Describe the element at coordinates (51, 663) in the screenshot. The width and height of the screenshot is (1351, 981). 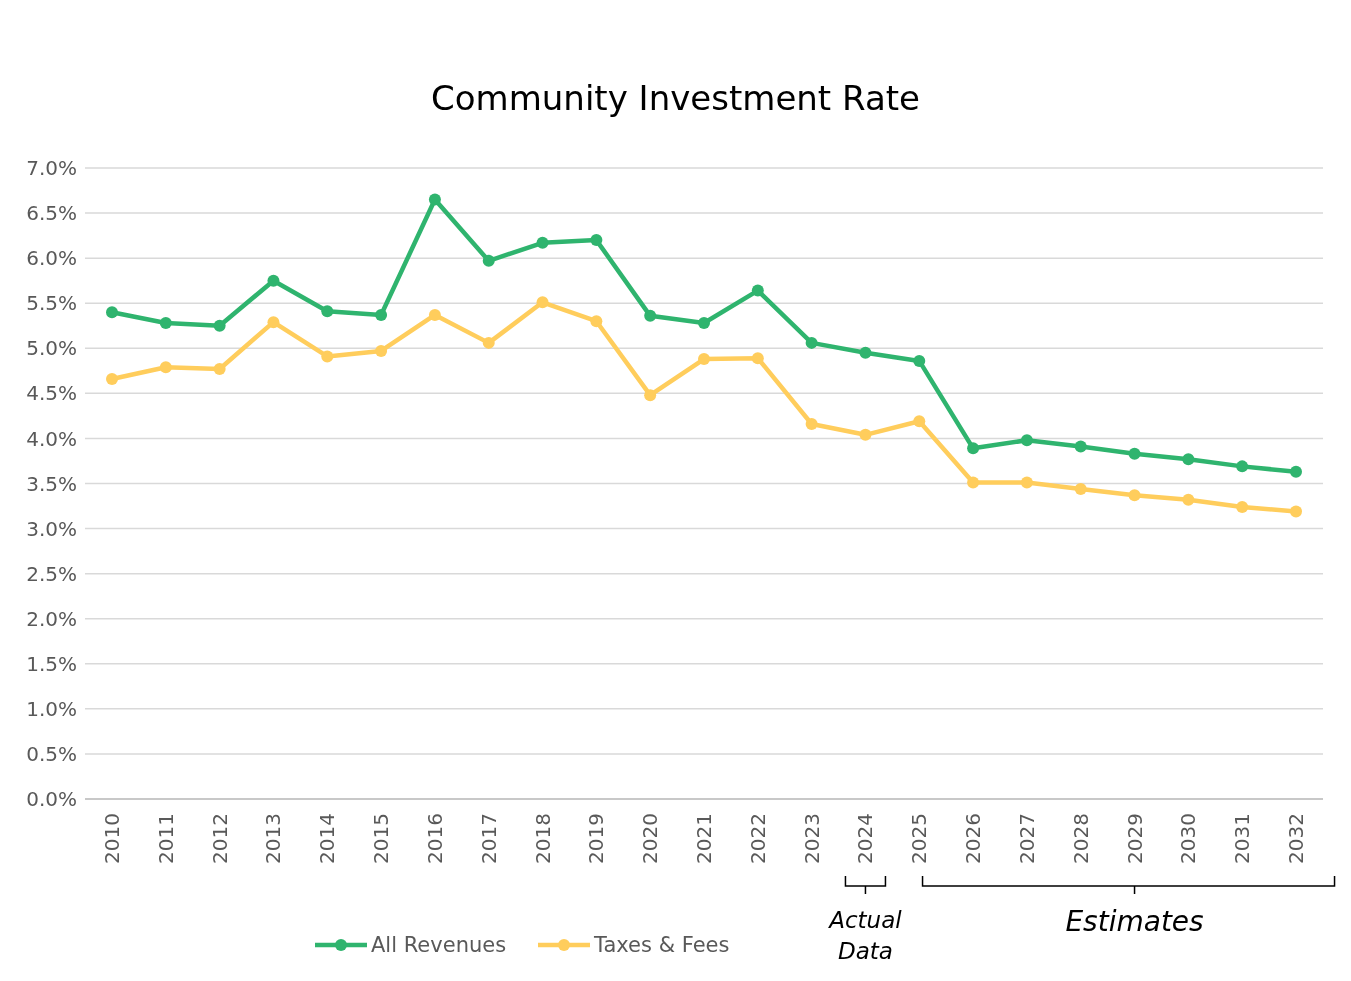
I see `y-tick-label: 1.5%` at that location.